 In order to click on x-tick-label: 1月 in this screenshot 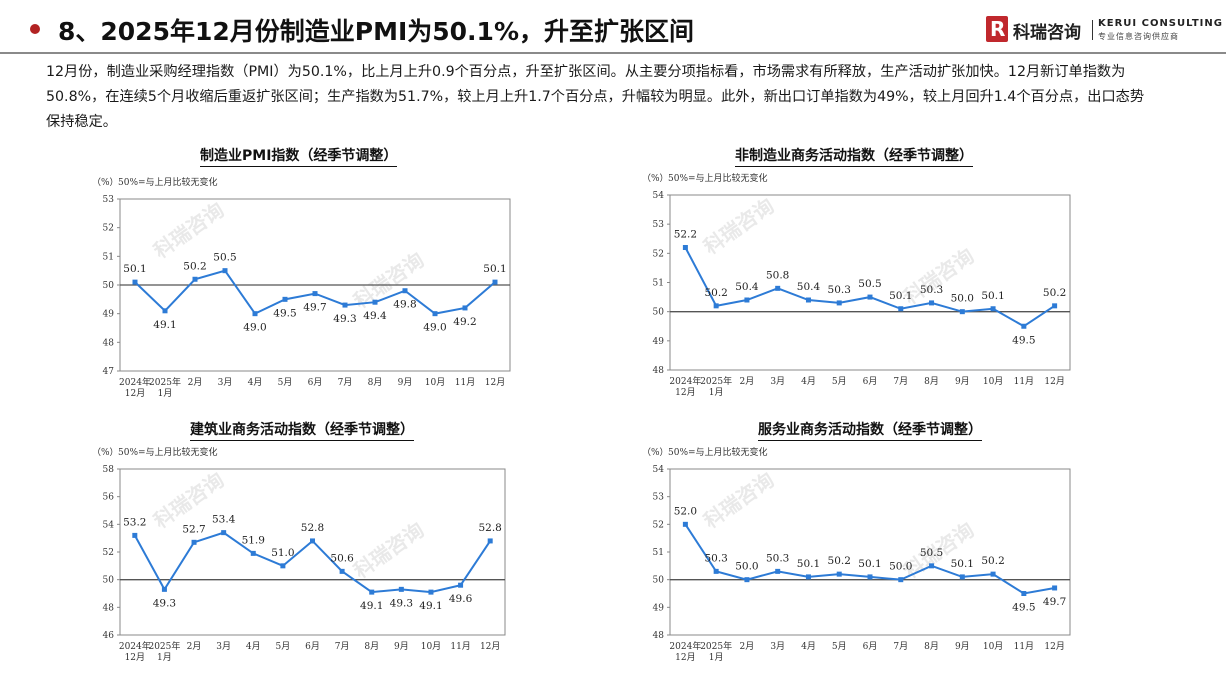, I will do `click(716, 657)`.